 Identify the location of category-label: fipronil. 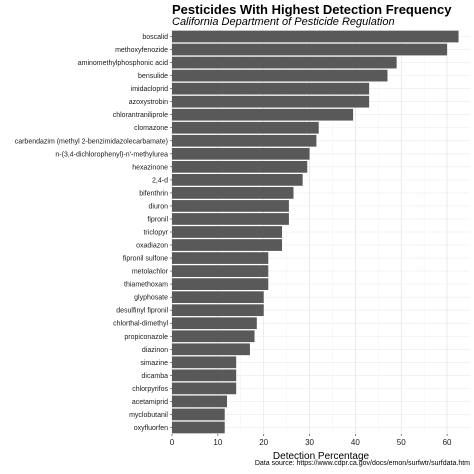
(157, 219).